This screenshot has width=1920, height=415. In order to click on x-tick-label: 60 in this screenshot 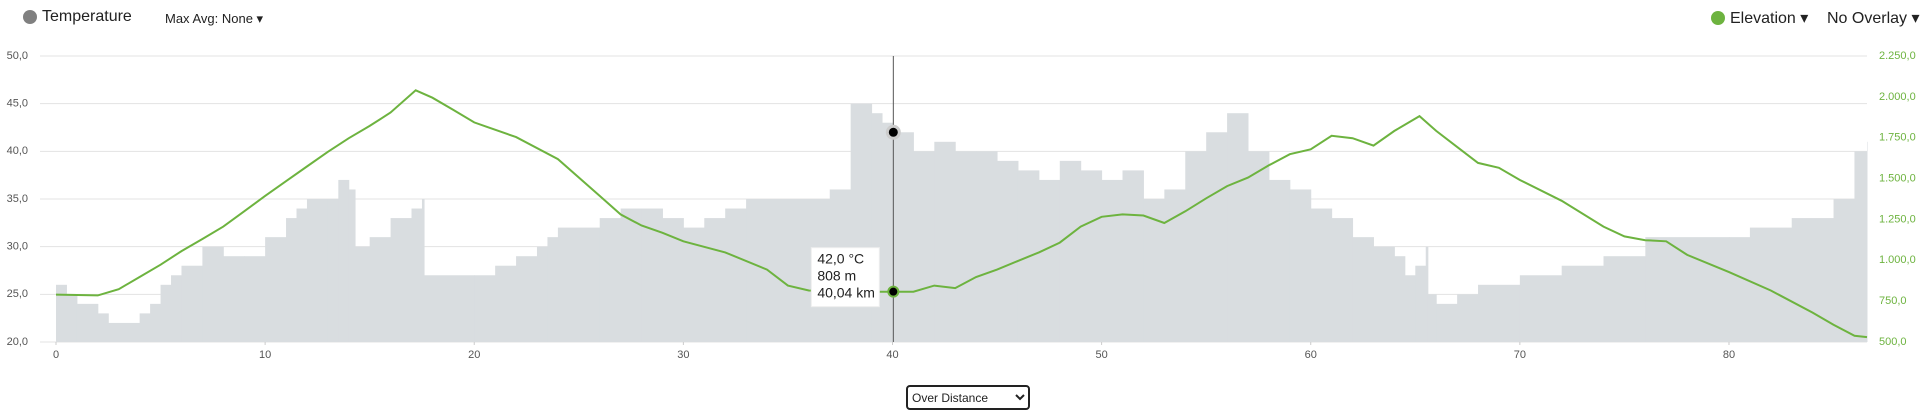, I will do `click(1311, 355)`.